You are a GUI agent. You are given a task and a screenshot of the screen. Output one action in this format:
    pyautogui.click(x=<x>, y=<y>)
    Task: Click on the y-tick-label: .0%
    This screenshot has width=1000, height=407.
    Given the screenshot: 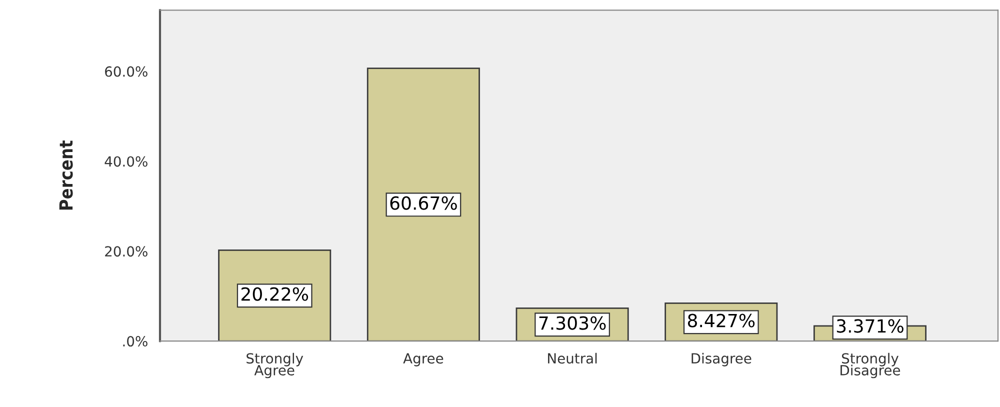 What is the action you would take?
    pyautogui.click(x=135, y=341)
    